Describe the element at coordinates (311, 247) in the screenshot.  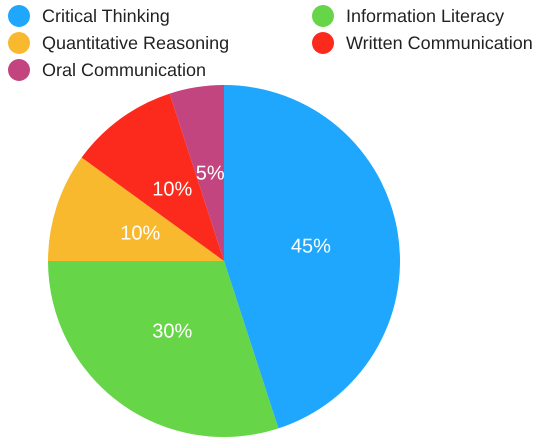
I see `data-label: 45%` at that location.